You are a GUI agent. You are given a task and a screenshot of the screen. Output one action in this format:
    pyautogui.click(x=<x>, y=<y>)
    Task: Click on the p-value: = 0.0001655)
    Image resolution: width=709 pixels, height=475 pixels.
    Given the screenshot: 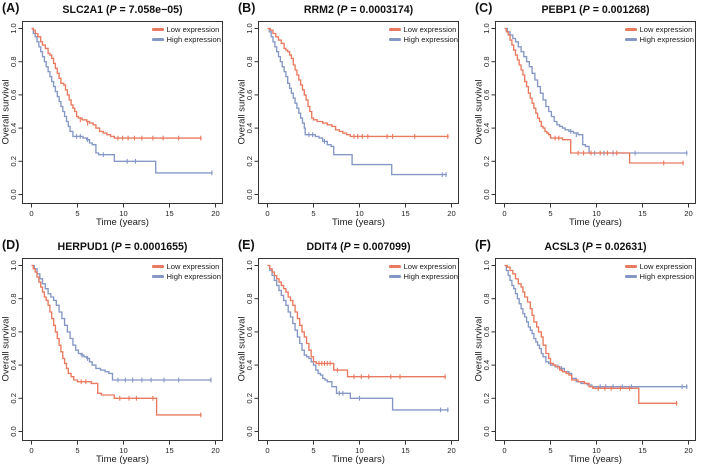 What is the action you would take?
    pyautogui.click(x=154, y=247)
    